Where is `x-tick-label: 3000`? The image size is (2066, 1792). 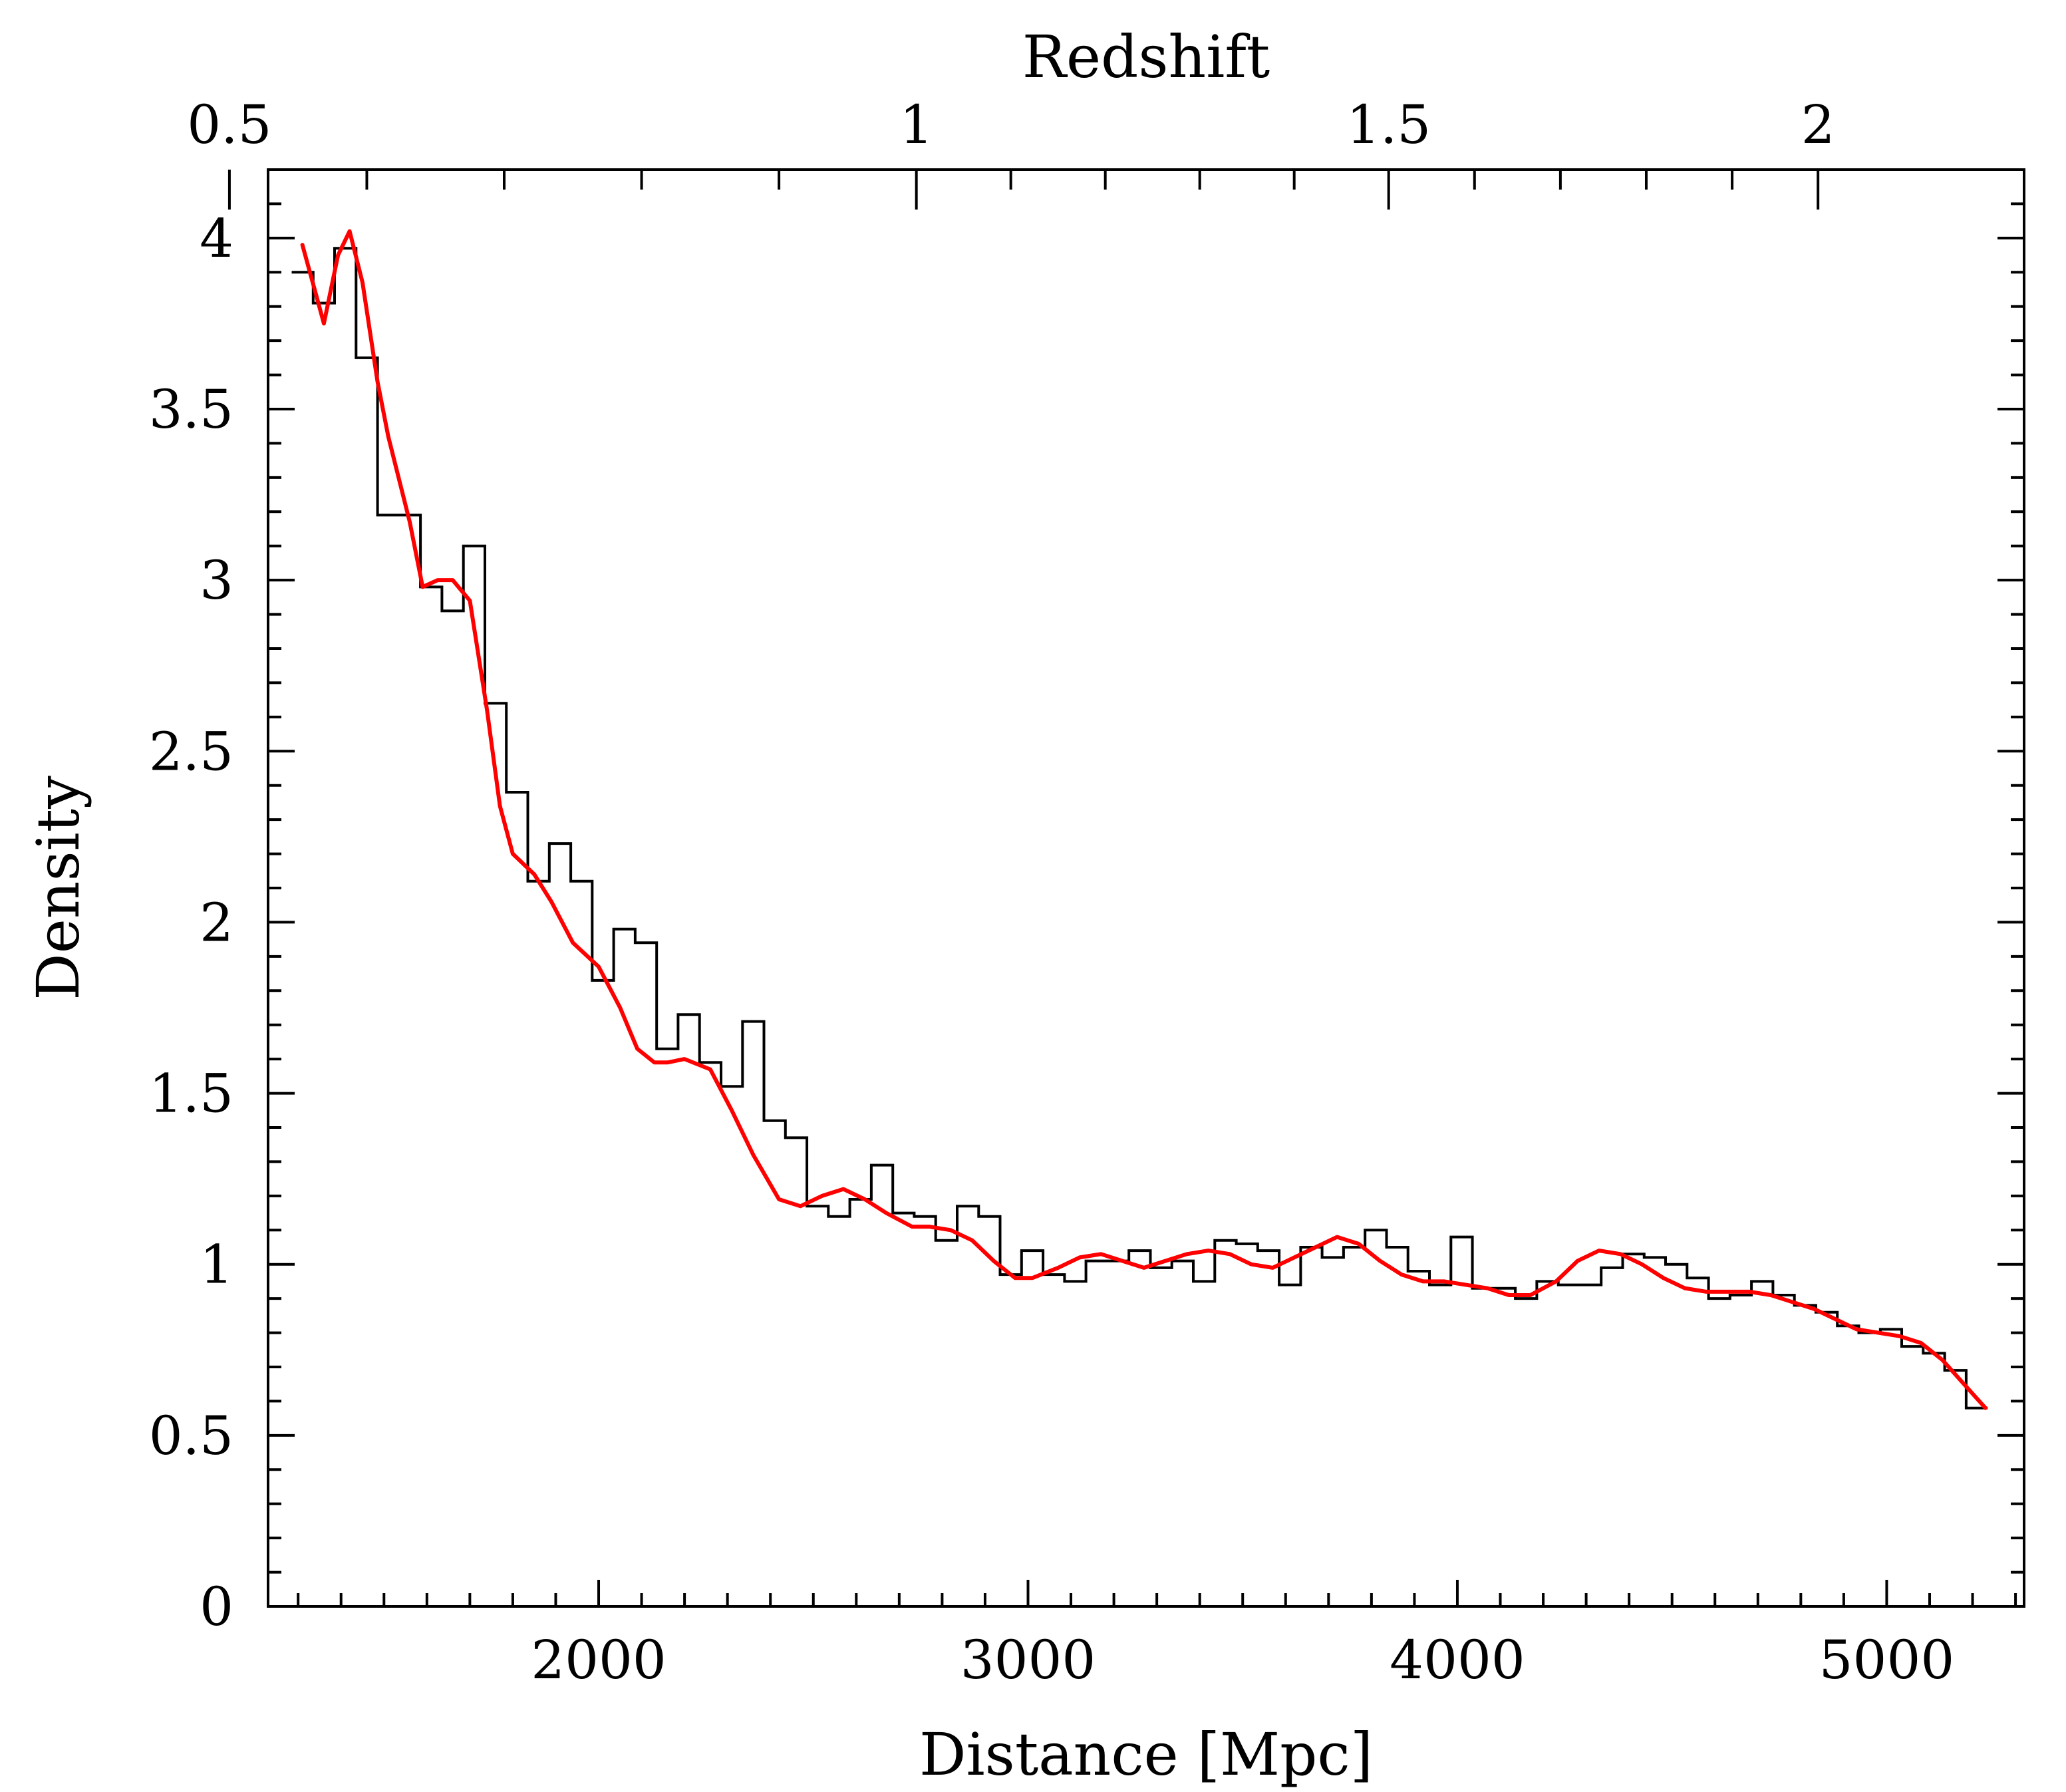 x-tick-label: 3000 is located at coordinates (1028, 1660).